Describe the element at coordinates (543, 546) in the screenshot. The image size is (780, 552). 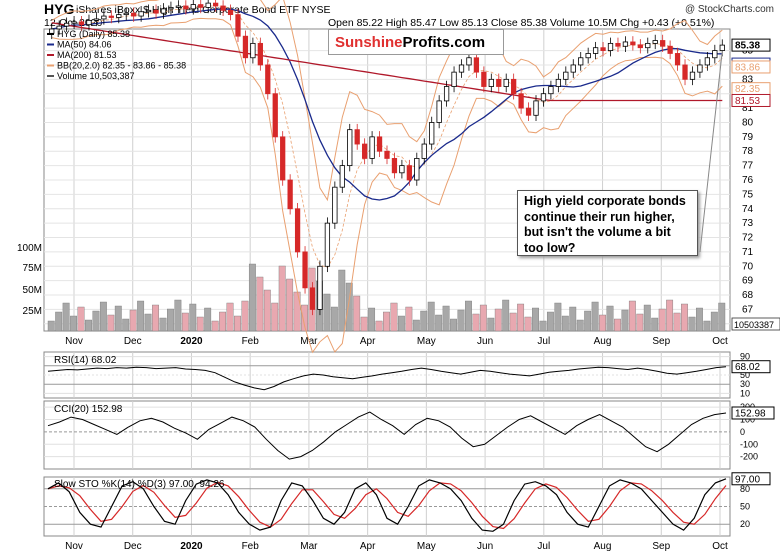
I see `x-tick-label-bottom: Jul` at that location.